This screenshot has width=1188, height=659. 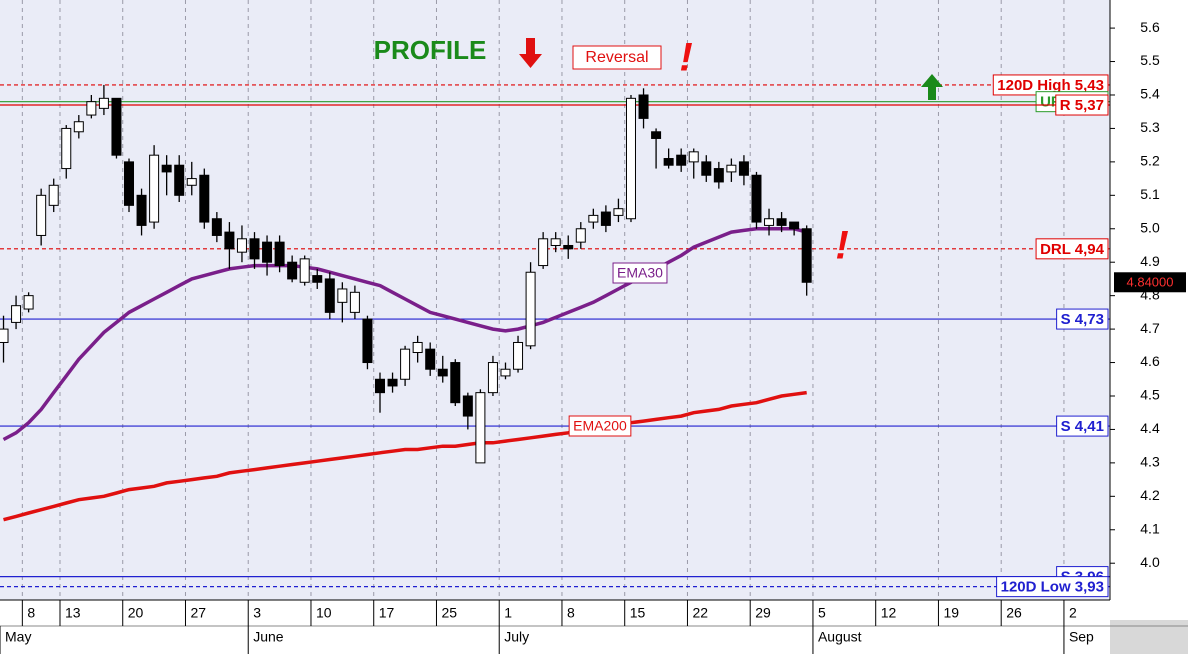 I want to click on y-axis-area, so click(x=1149, y=300).